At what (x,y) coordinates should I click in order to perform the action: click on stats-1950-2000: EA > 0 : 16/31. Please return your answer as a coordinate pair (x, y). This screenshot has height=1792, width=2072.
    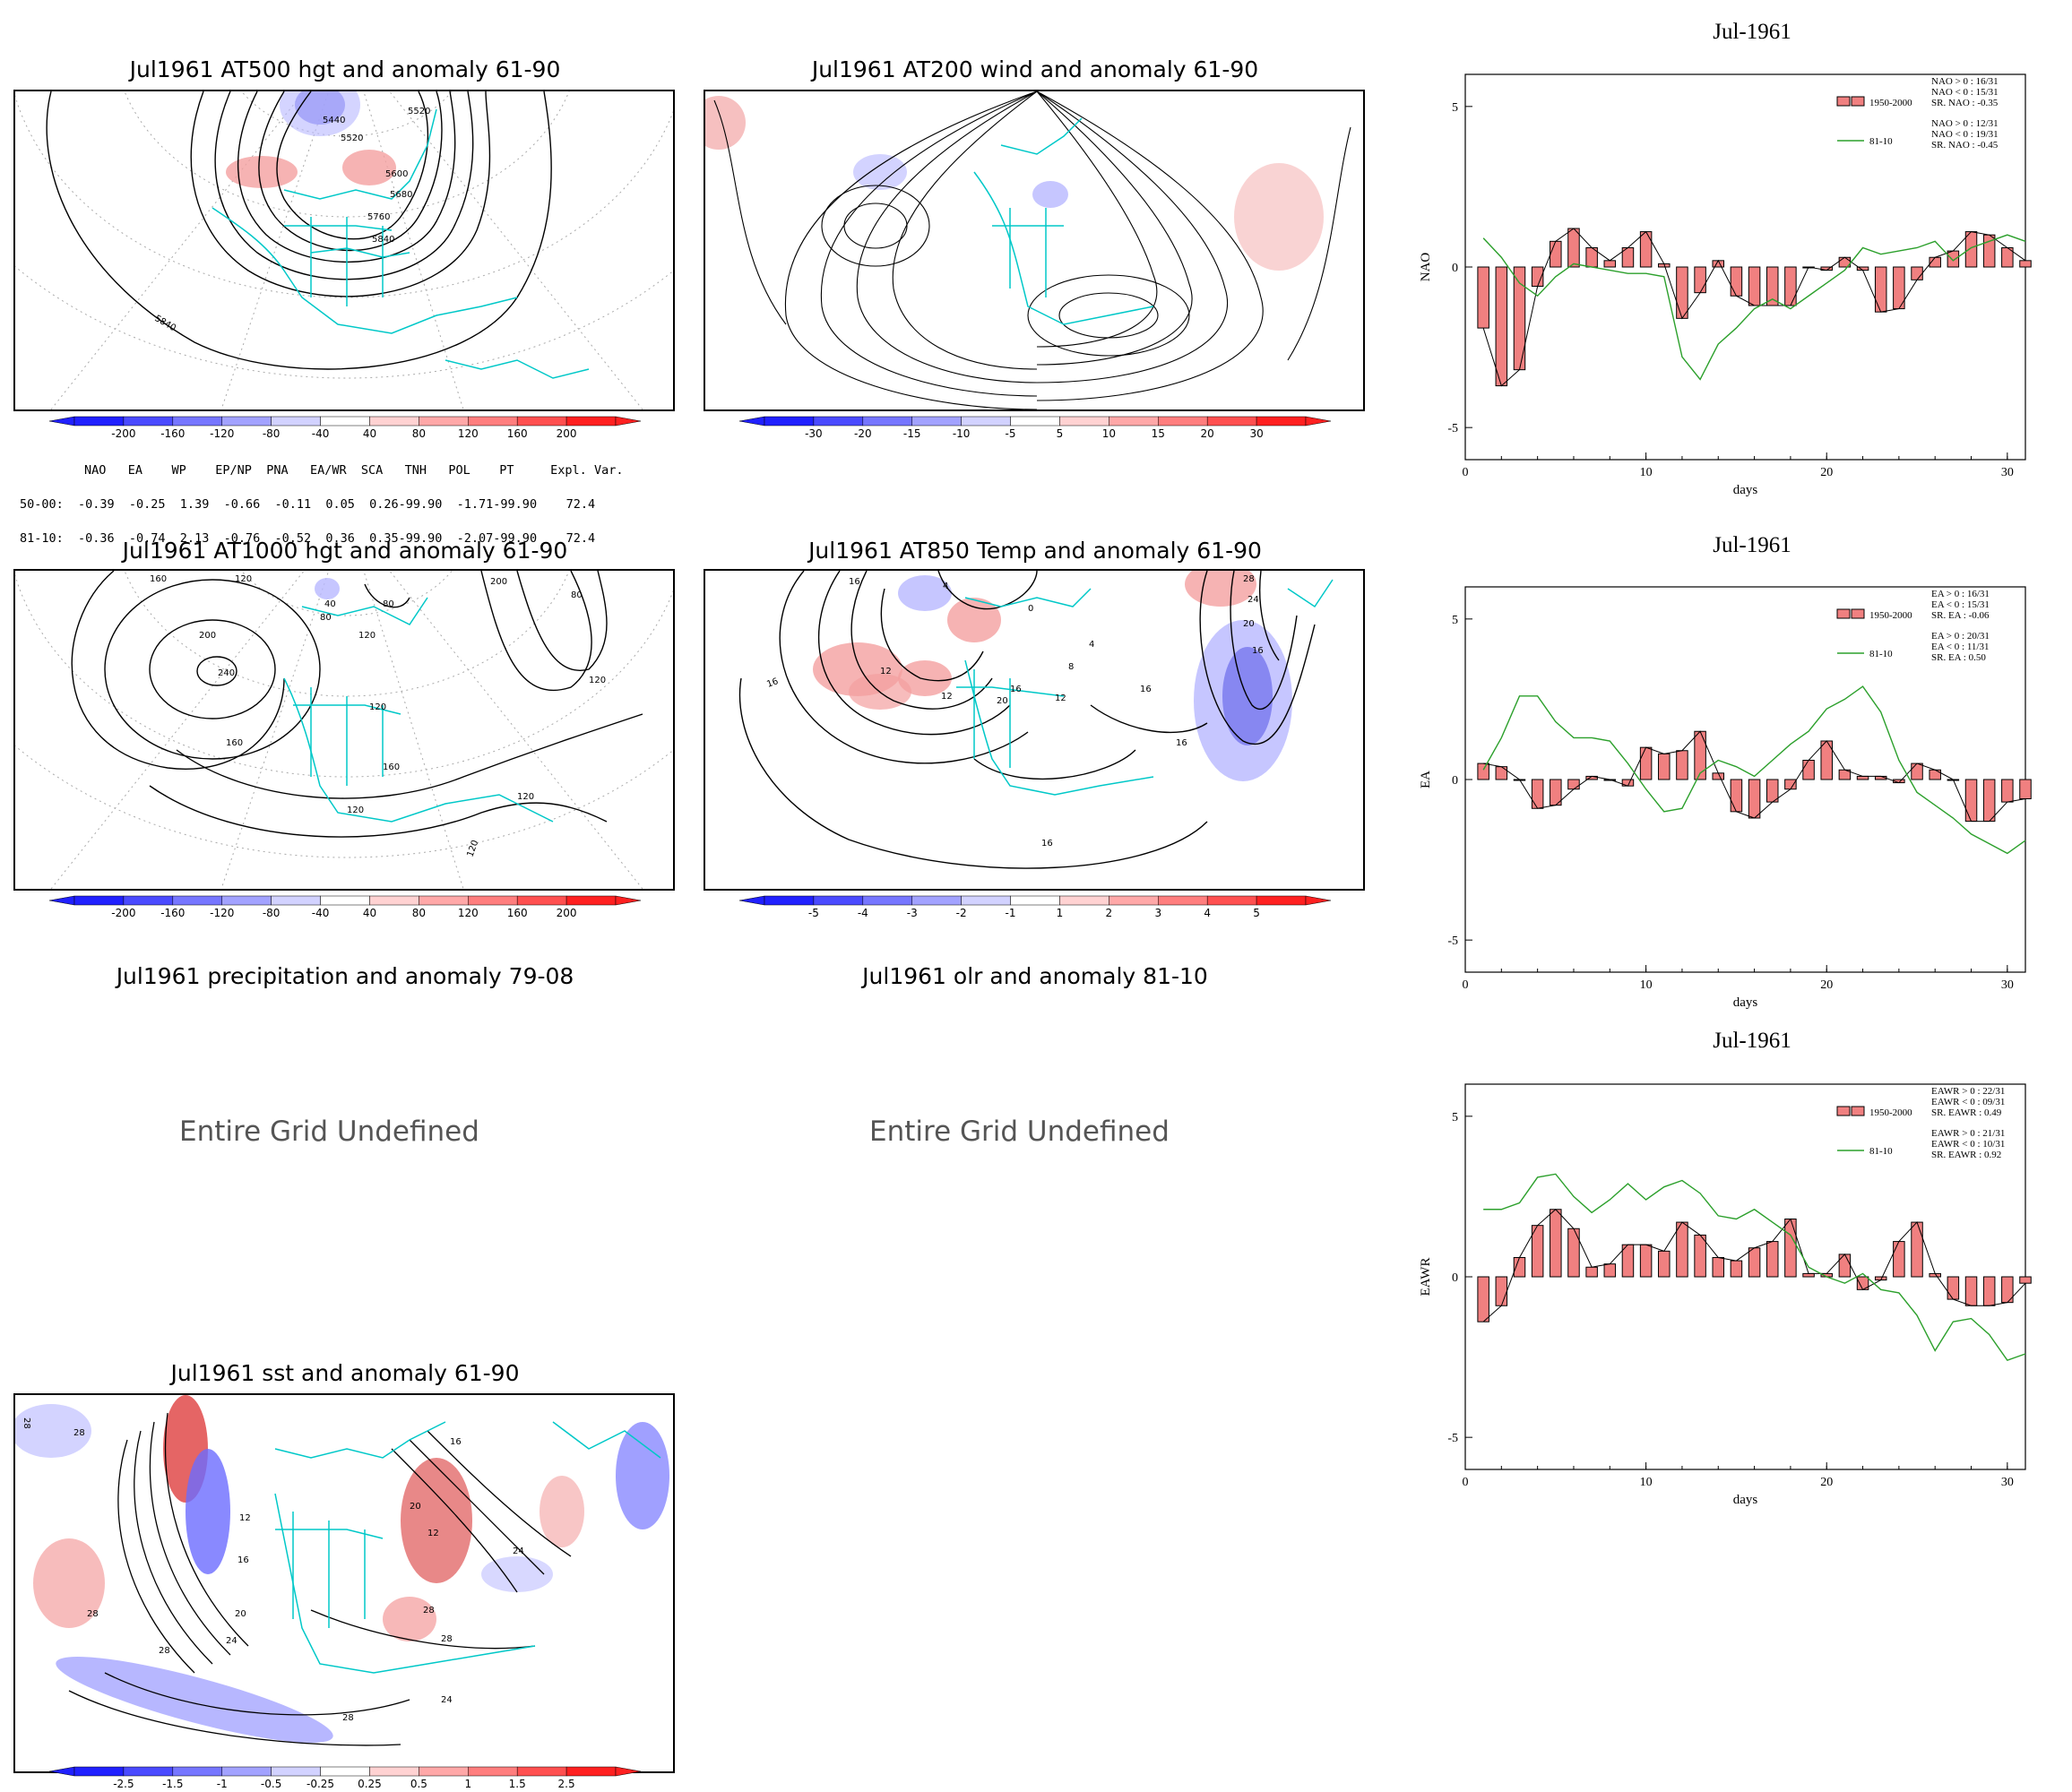
    Looking at the image, I should click on (1960, 594).